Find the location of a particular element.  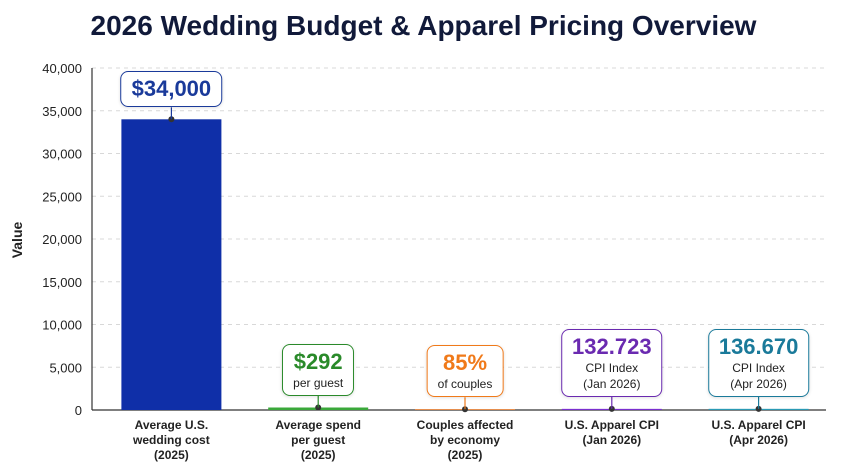

x-tick-label: U.S. Apparel CPI (Apr 2026) is located at coordinates (758, 432).